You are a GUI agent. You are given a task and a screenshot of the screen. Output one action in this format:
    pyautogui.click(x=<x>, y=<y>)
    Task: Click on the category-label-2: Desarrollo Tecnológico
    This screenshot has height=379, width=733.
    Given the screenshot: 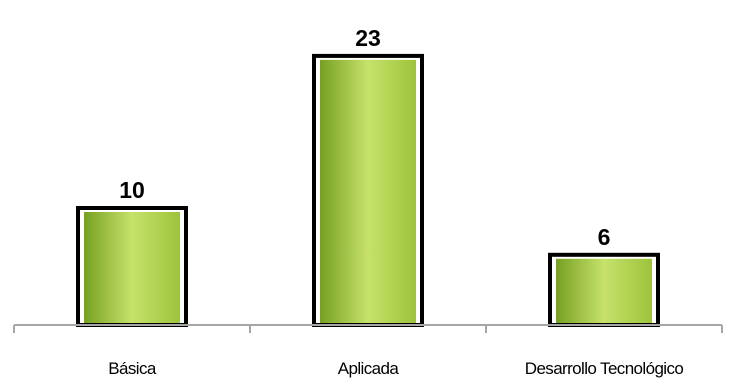 What is the action you would take?
    pyautogui.click(x=604, y=368)
    